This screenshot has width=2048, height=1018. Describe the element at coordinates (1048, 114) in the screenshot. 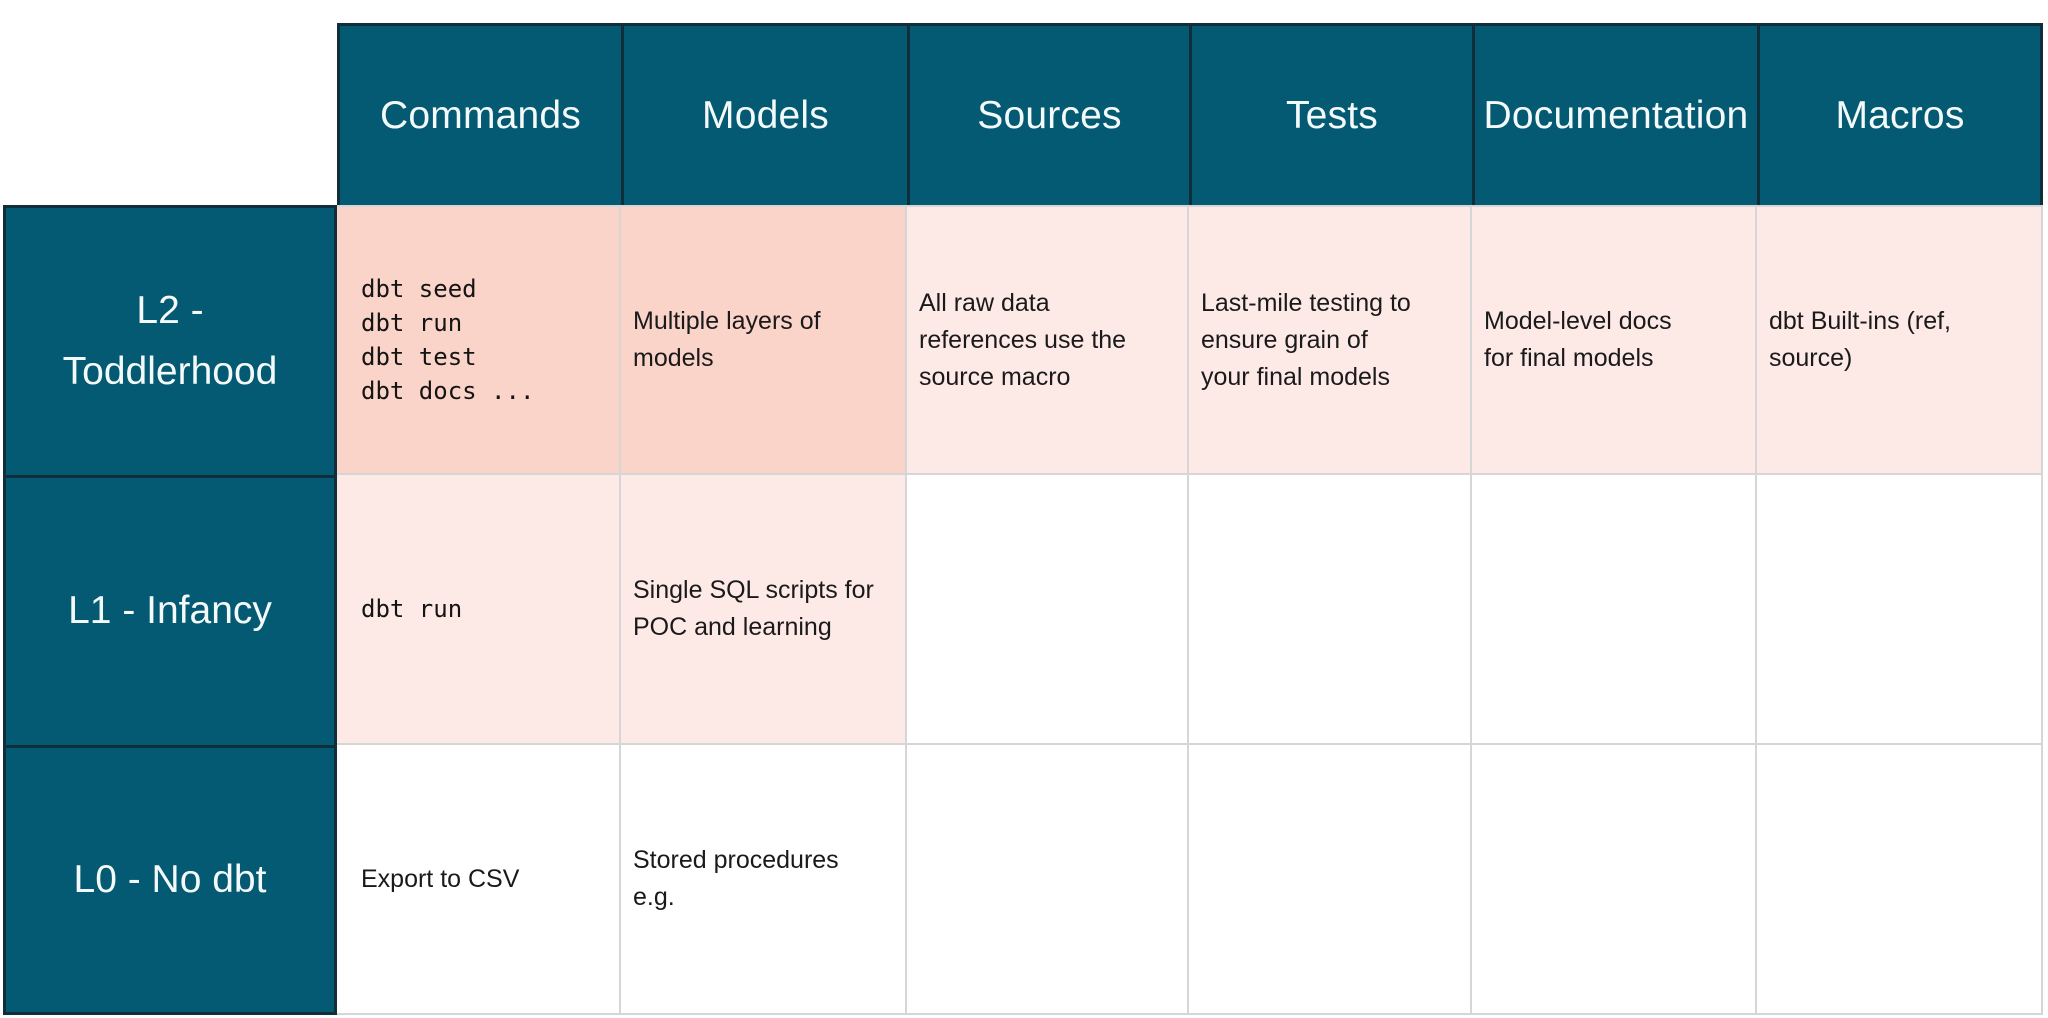

I see `column-header-sources: Sources` at that location.